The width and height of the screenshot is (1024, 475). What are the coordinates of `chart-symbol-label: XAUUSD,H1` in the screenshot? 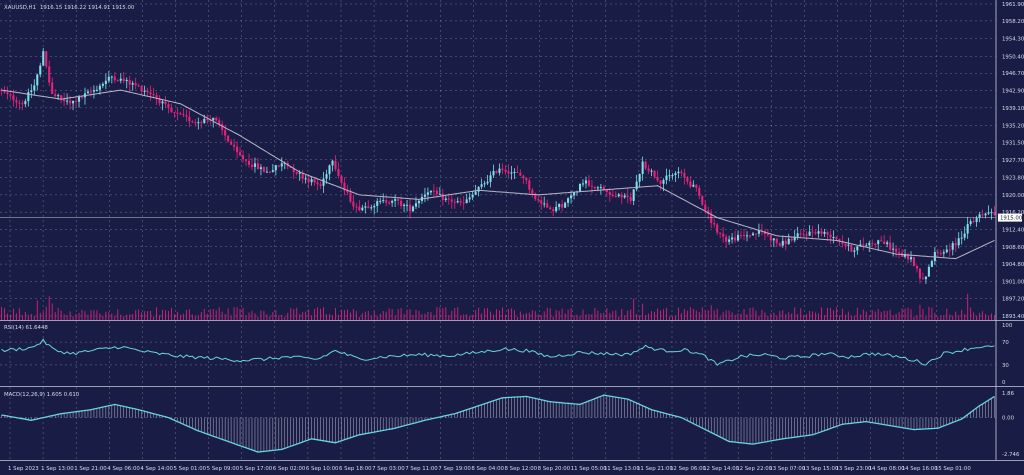 It's located at (20, 8).